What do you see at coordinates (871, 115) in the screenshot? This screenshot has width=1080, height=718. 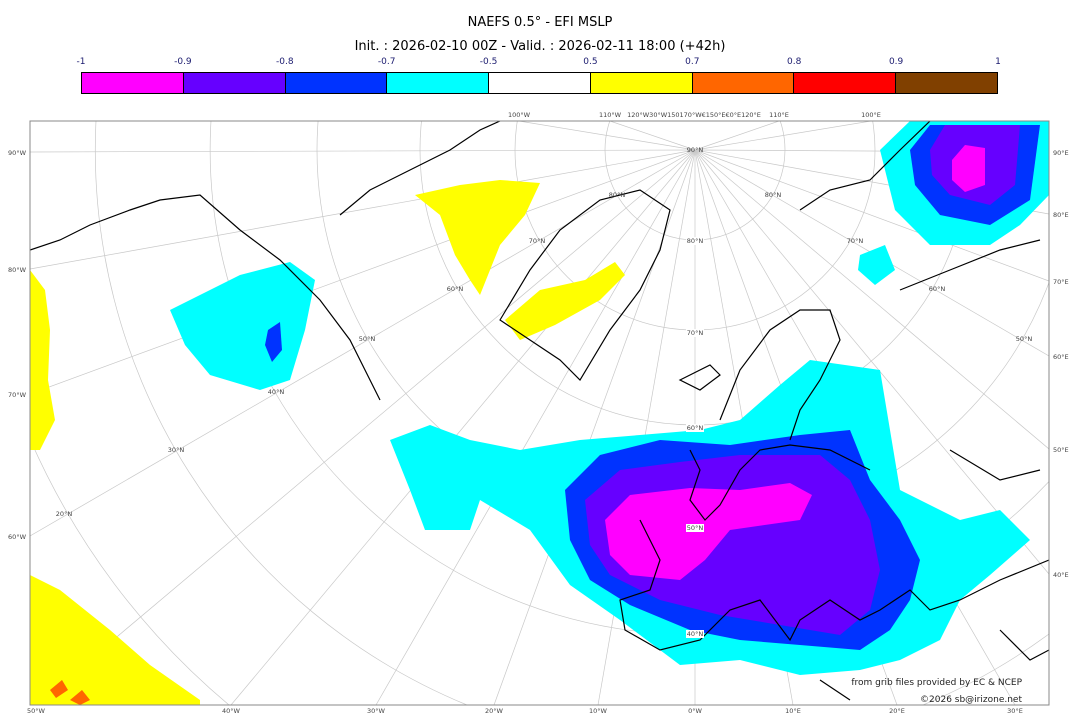 I see `map-label: 100°E` at bounding box center [871, 115].